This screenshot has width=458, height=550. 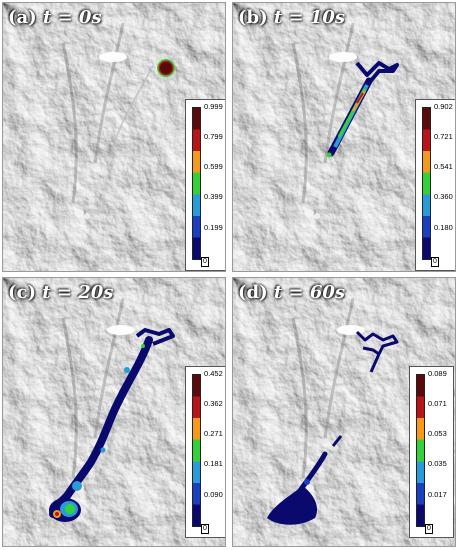 I want to click on colorbar-tick: 0.999, so click(x=213, y=106).